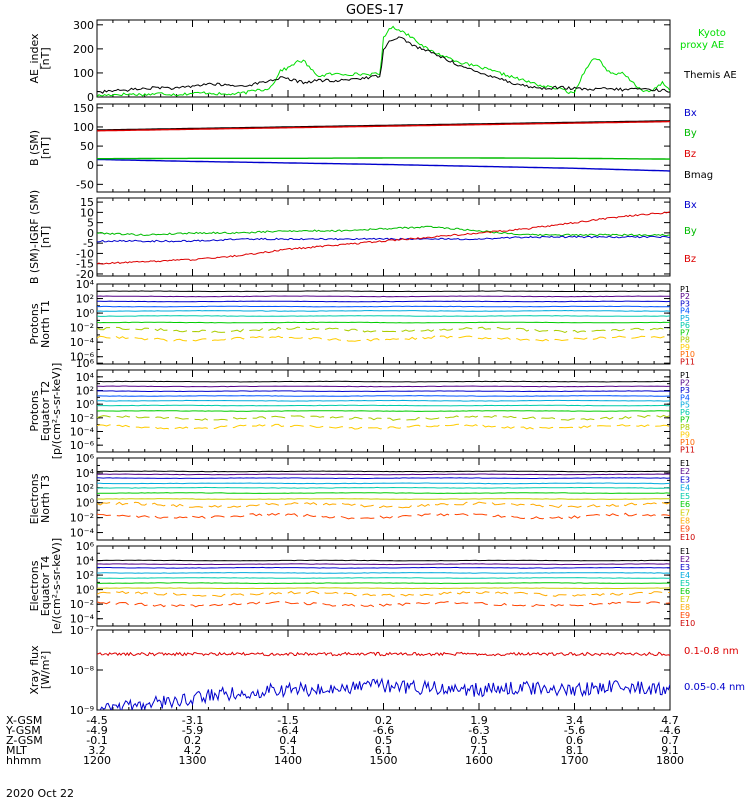 The image size is (750, 800). What do you see at coordinates (685, 405) in the screenshot?
I see `legend-p5: P5` at bounding box center [685, 405].